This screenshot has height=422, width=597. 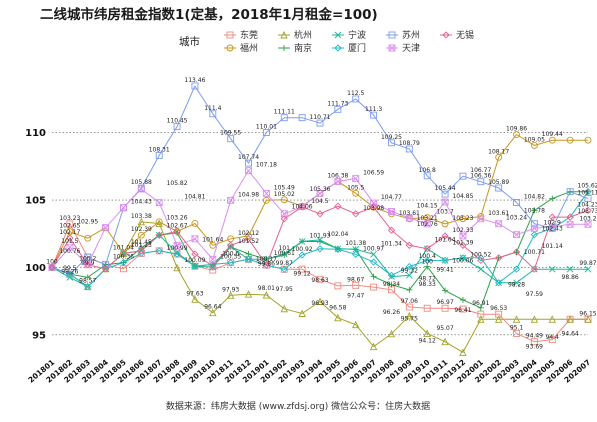 What do you see at coordinates (87, 259) in the screenshot?
I see `data-label: 100.2` at bounding box center [87, 259].